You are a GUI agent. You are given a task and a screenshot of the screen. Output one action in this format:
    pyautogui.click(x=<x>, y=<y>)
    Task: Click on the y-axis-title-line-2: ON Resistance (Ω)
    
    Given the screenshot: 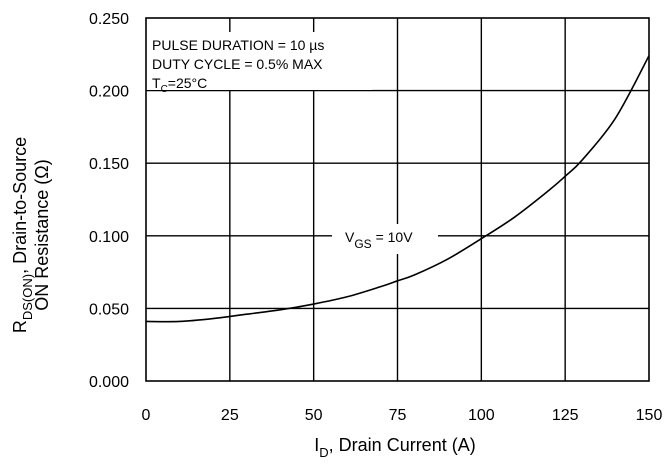 What is the action you would take?
    pyautogui.click(x=42, y=235)
    